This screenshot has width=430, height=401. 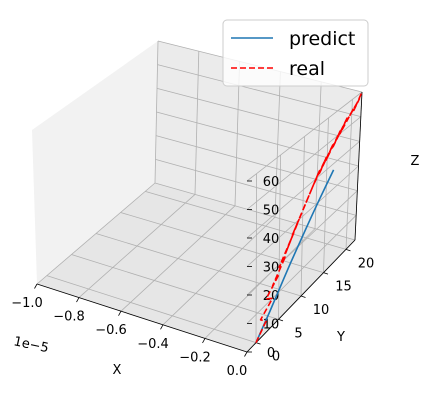 What do you see at coordinates (195, 357) in the screenshot?
I see `x-tick-label: −0.2` at bounding box center [195, 357].